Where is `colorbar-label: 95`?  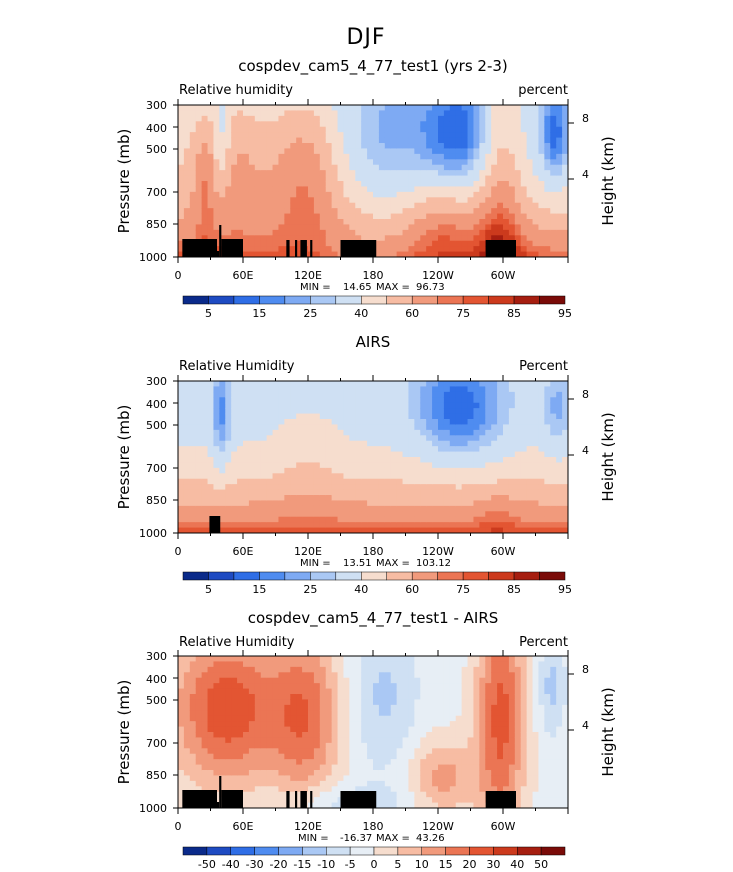 colorbar-label: 95 is located at coordinates (565, 313).